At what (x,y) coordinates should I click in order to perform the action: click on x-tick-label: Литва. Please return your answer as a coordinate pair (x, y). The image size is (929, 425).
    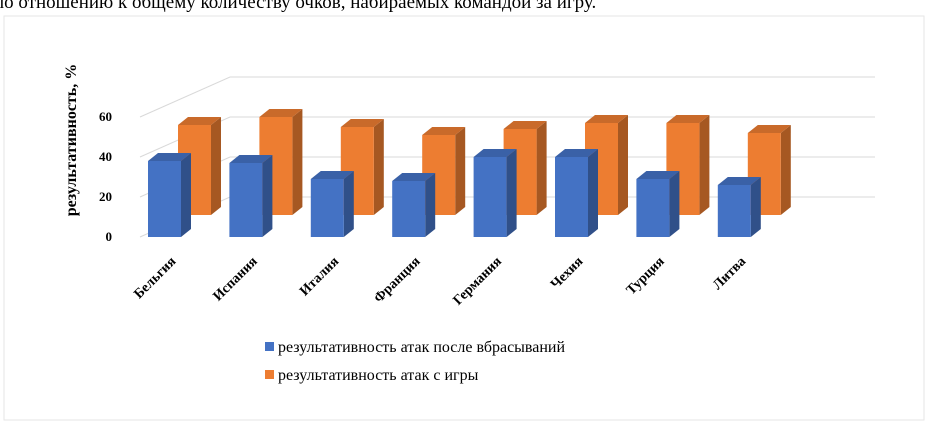
    Looking at the image, I should click on (729, 273).